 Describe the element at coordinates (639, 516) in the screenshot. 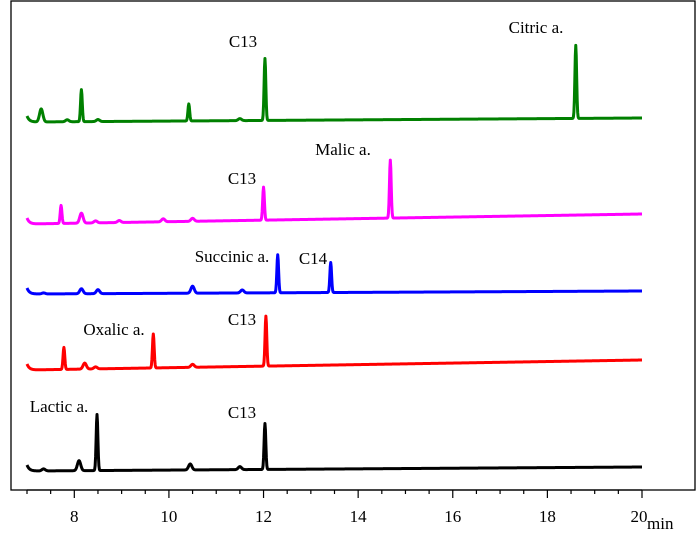

I see `x-tick-label: 20` at that location.